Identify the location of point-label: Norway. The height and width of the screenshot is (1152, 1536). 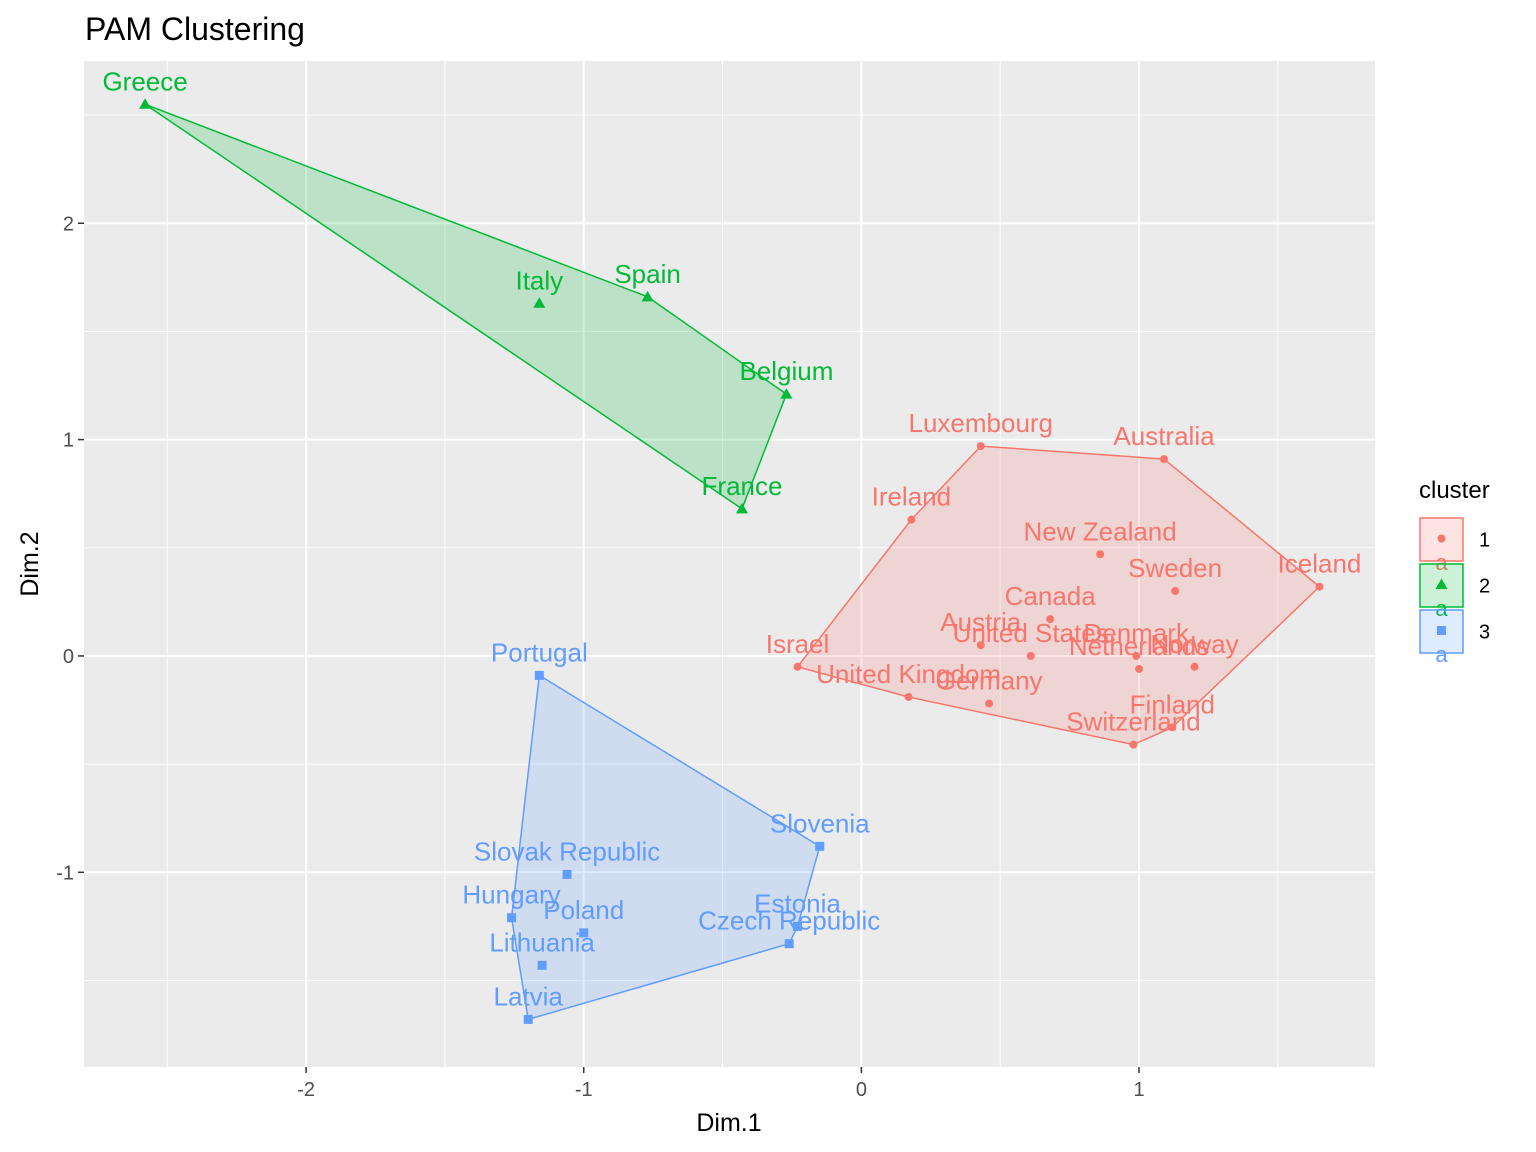
(1194, 644).